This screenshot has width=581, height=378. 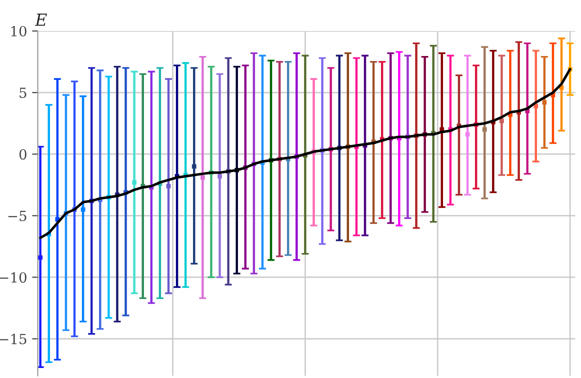 What do you see at coordinates (17, 216) in the screenshot?
I see `y-tick-label: −5` at bounding box center [17, 216].